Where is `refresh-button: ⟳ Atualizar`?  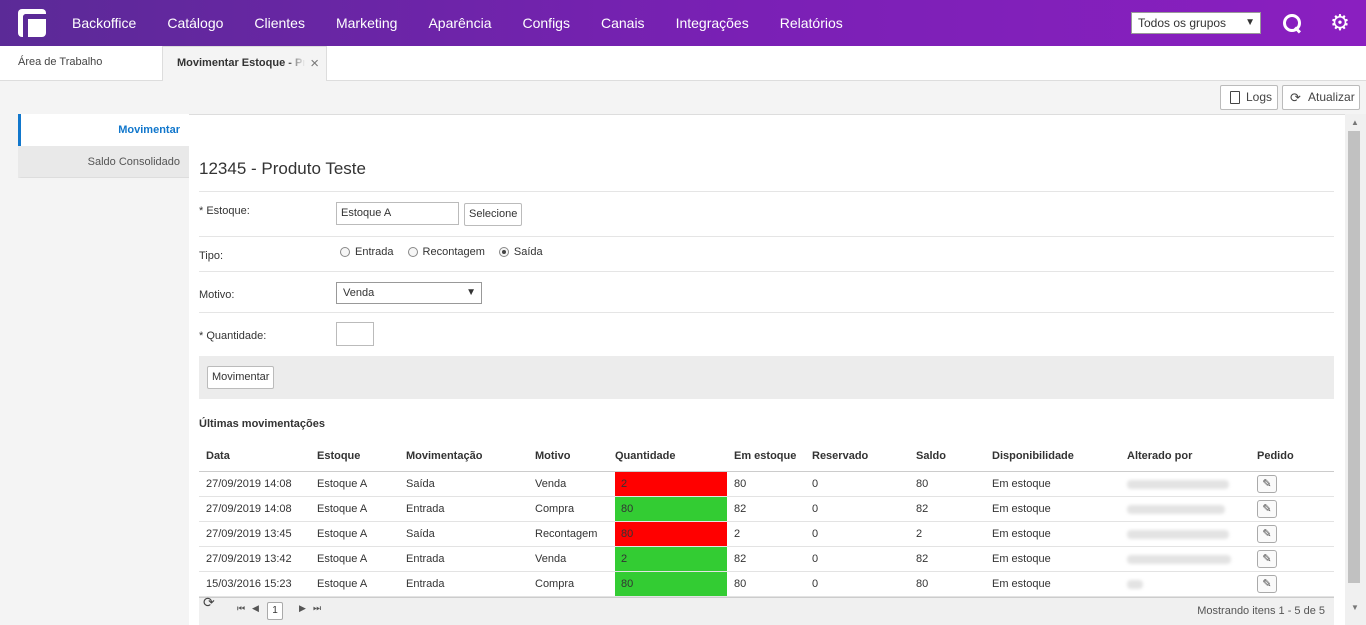 refresh-button: ⟳ Atualizar is located at coordinates (1321, 97).